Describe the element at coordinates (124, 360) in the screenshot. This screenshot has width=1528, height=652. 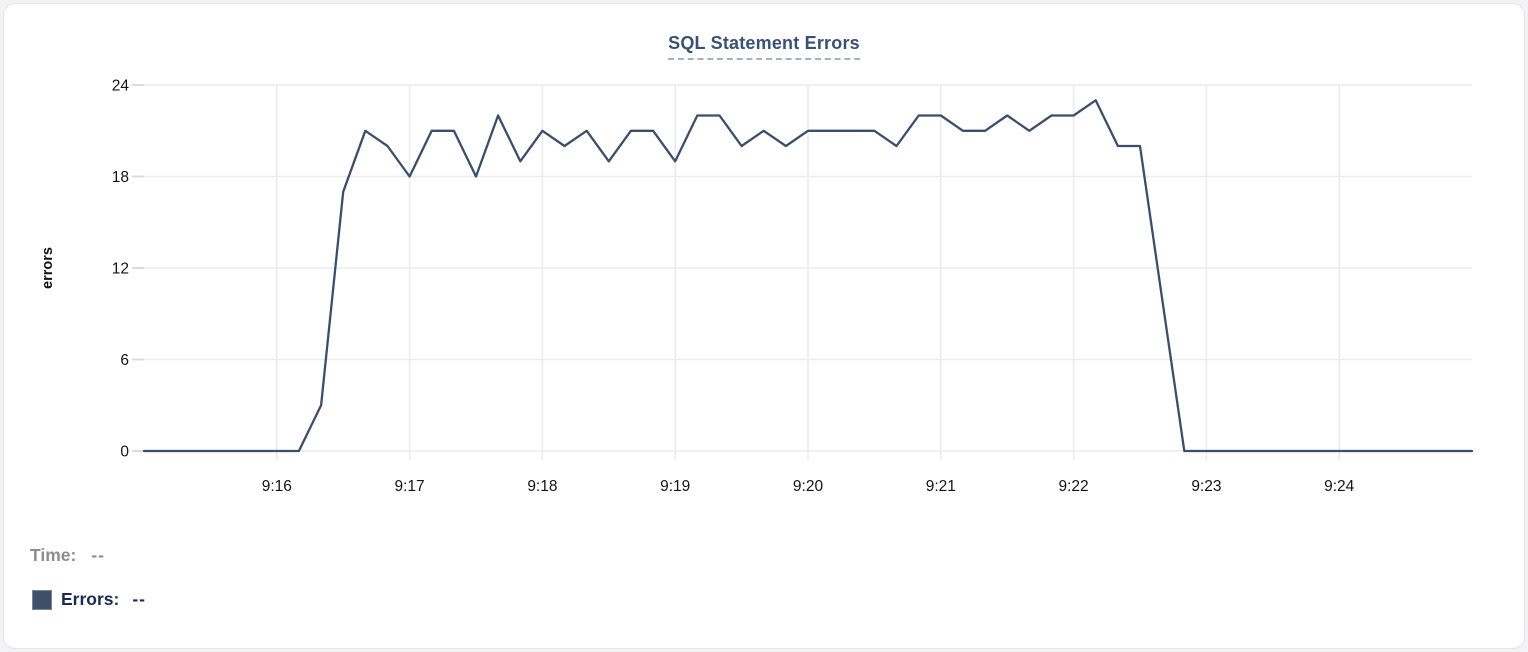
I see `y-tick-label: 6` at that location.